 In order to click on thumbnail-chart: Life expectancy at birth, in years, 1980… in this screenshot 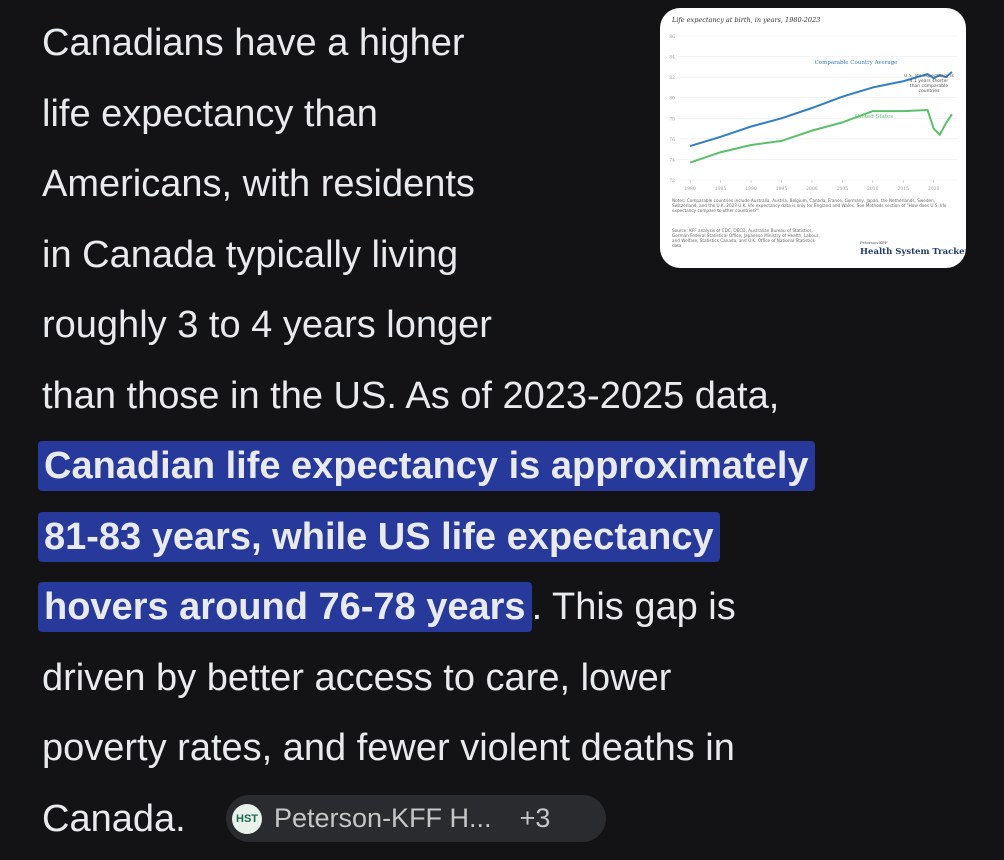, I will do `click(817, 136)`.